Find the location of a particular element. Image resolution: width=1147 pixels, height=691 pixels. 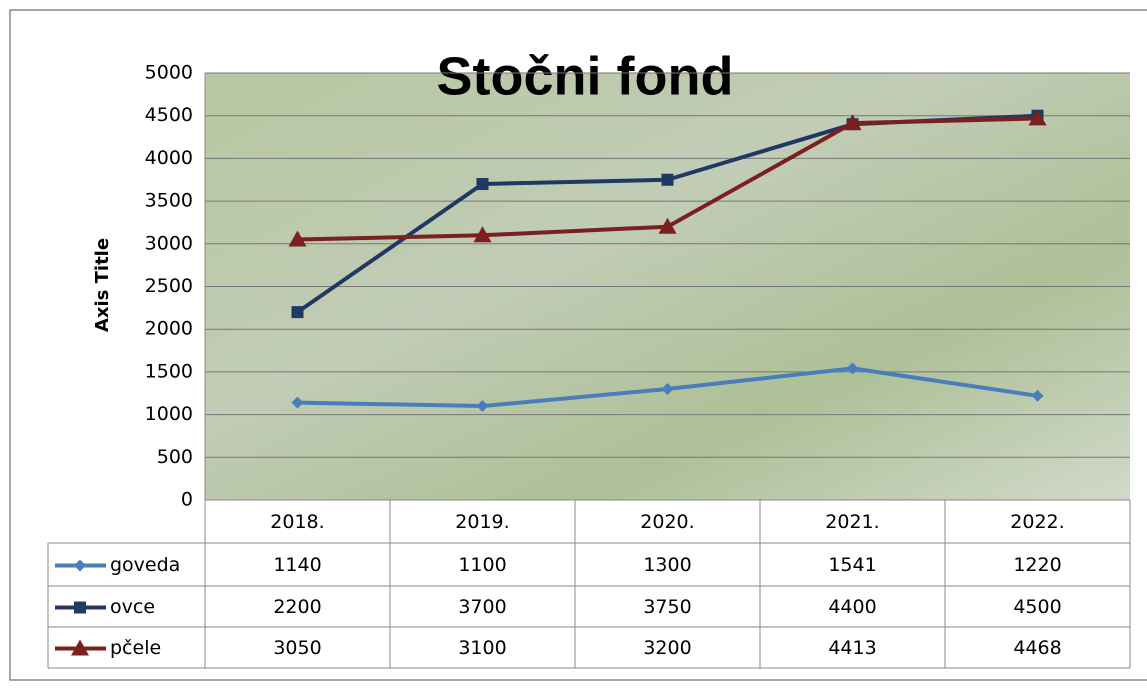

y-tick-label: 4500 is located at coordinates (169, 115).